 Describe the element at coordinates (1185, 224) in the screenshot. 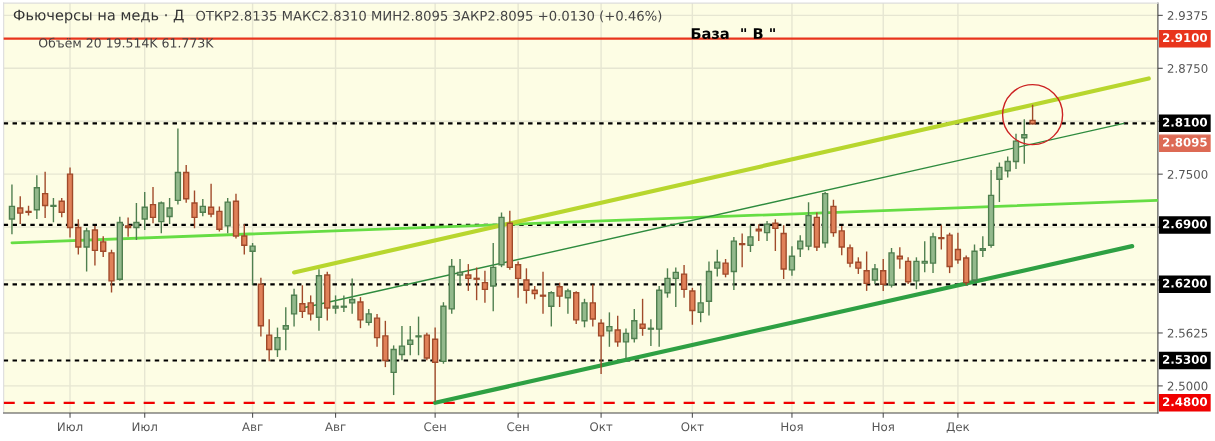

I see `ref-line-label: 2.6900` at that location.